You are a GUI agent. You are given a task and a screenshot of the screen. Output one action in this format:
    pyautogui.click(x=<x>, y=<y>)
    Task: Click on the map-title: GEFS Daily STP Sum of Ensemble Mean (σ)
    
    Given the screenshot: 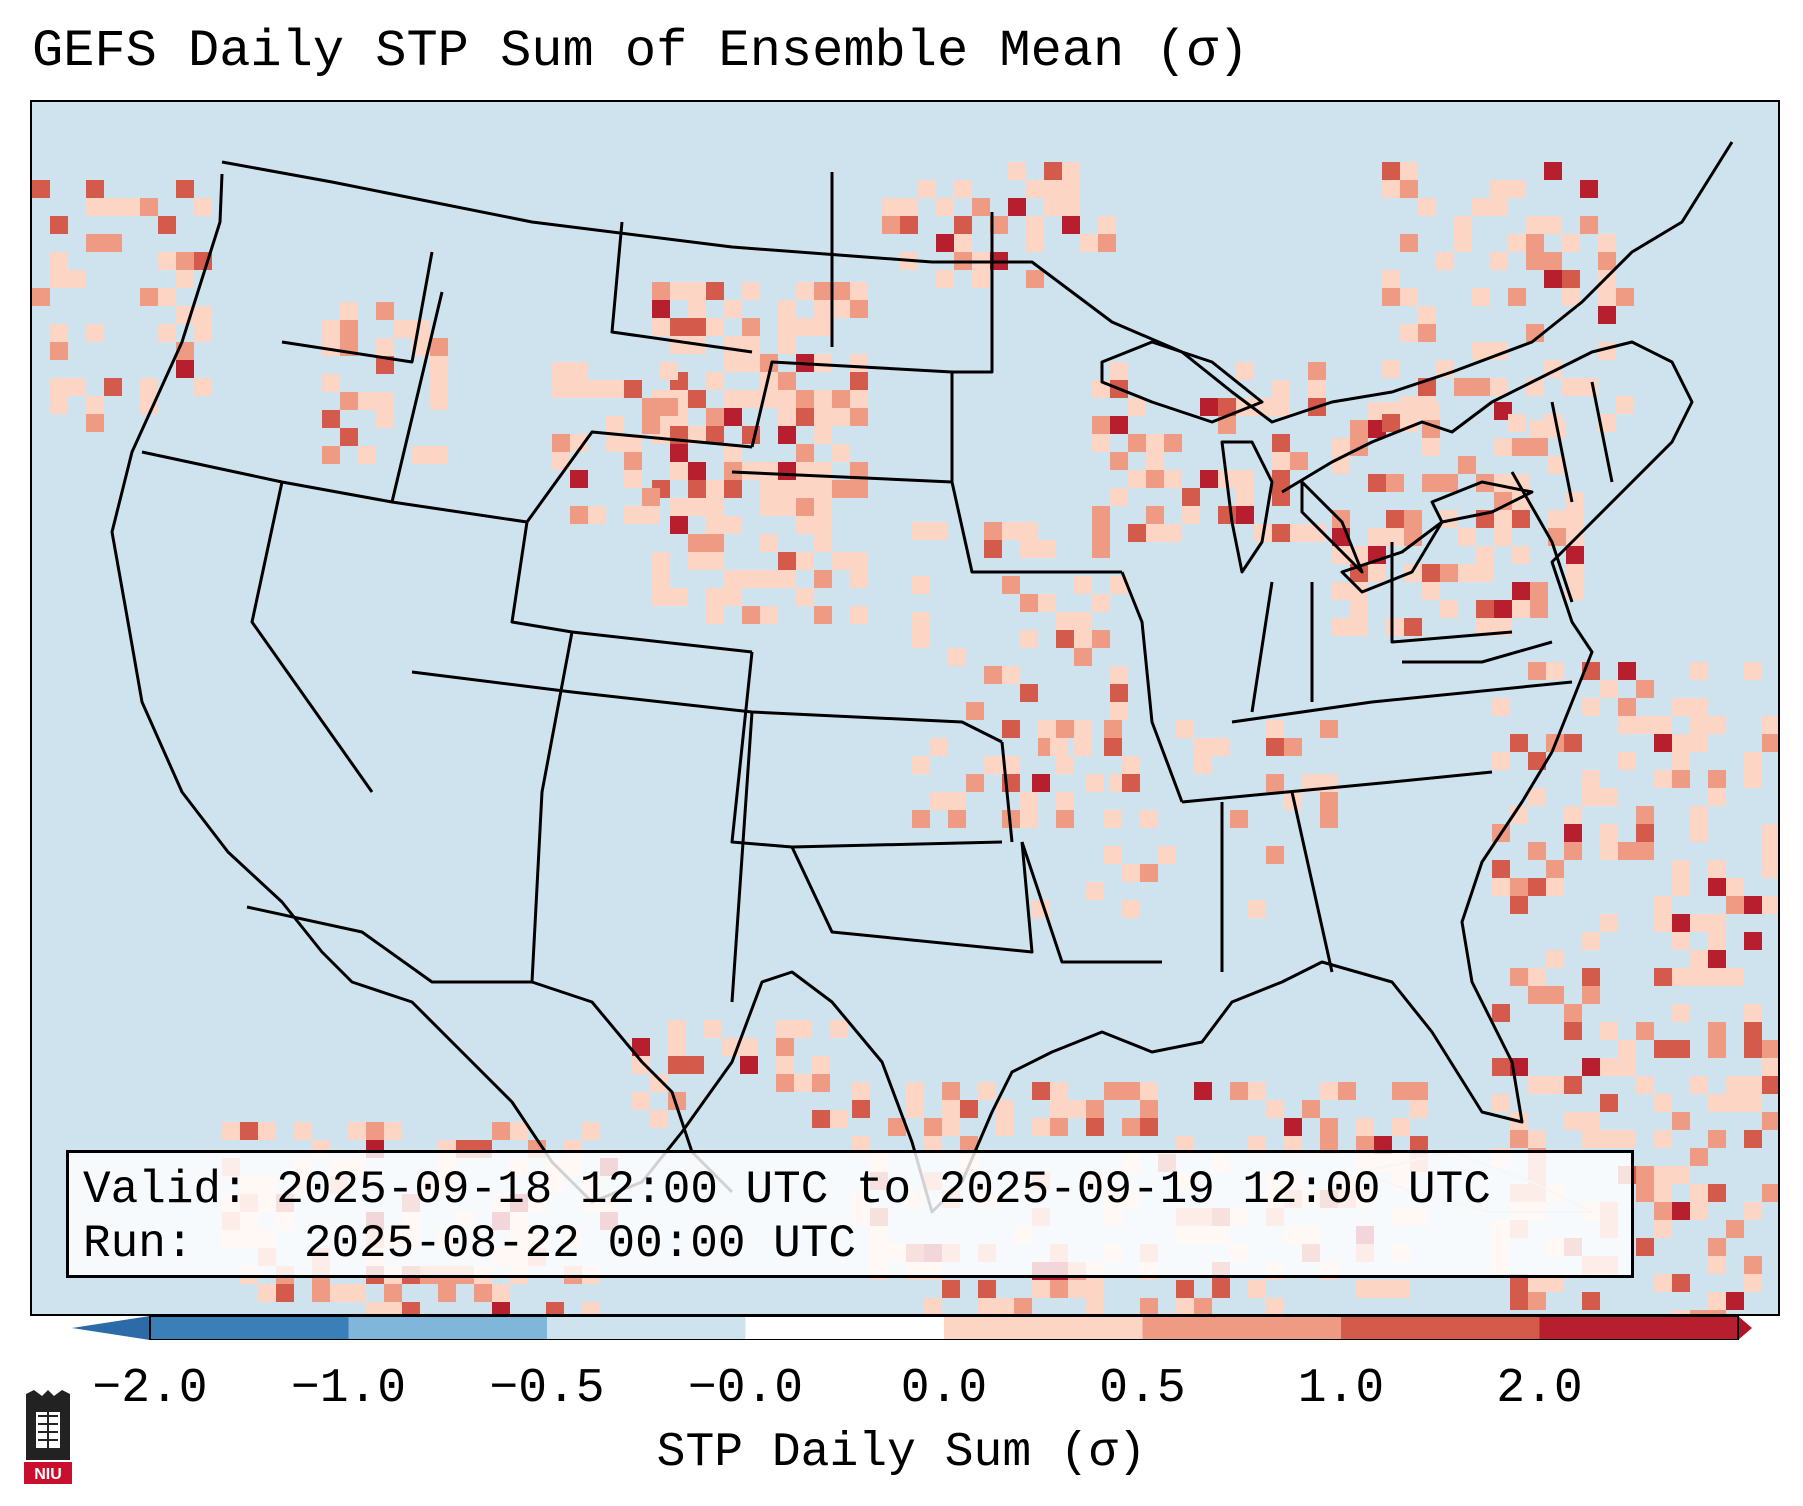 What is the action you would take?
    pyautogui.click(x=640, y=51)
    